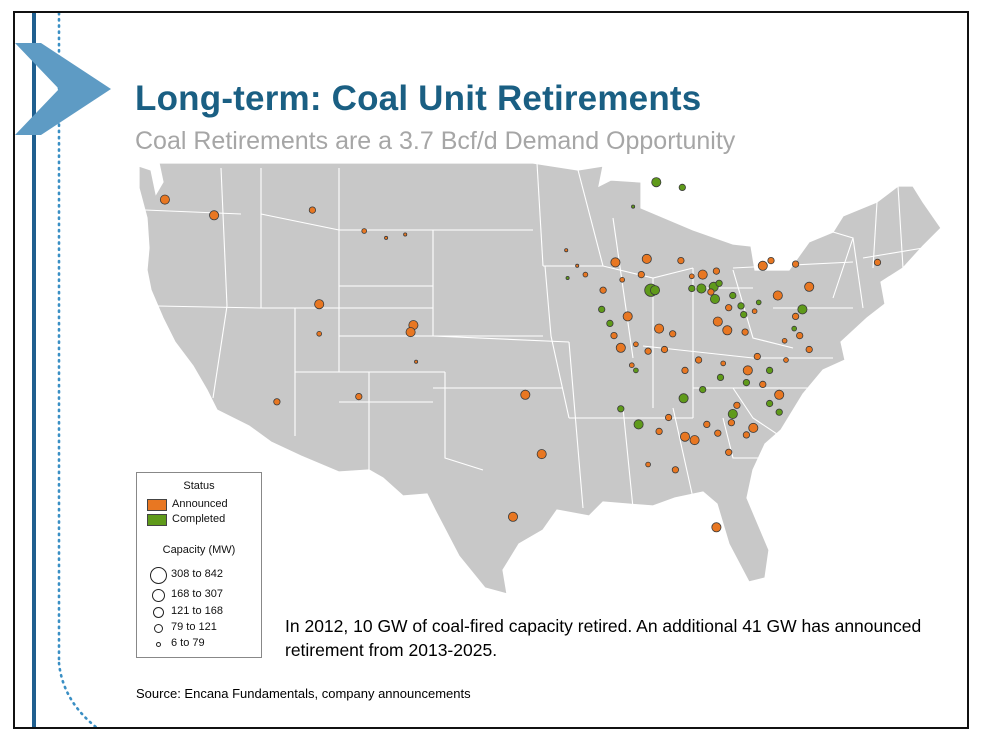  I want to click on capacity-circle-large, so click(158, 595).